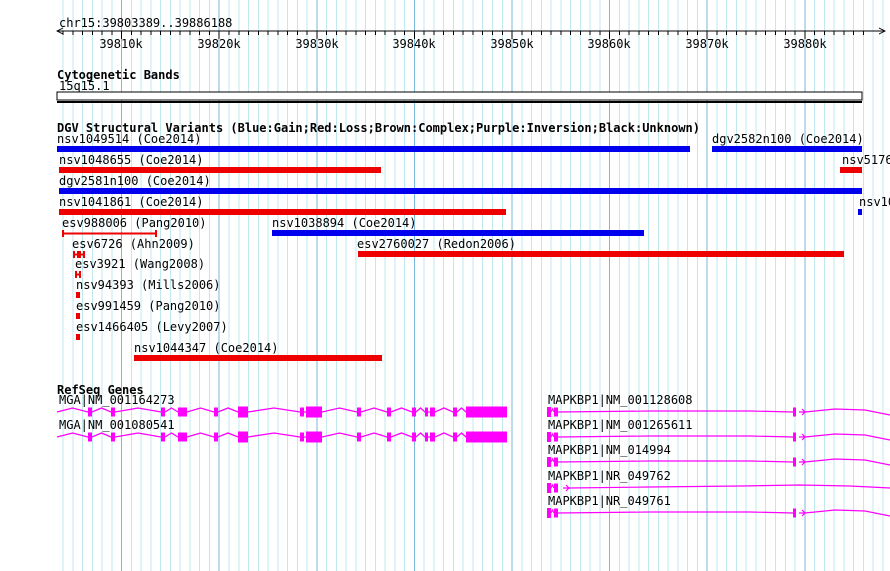 The width and height of the screenshot is (890, 571). I want to click on ruler-tick-label: 39850k, so click(512, 44).